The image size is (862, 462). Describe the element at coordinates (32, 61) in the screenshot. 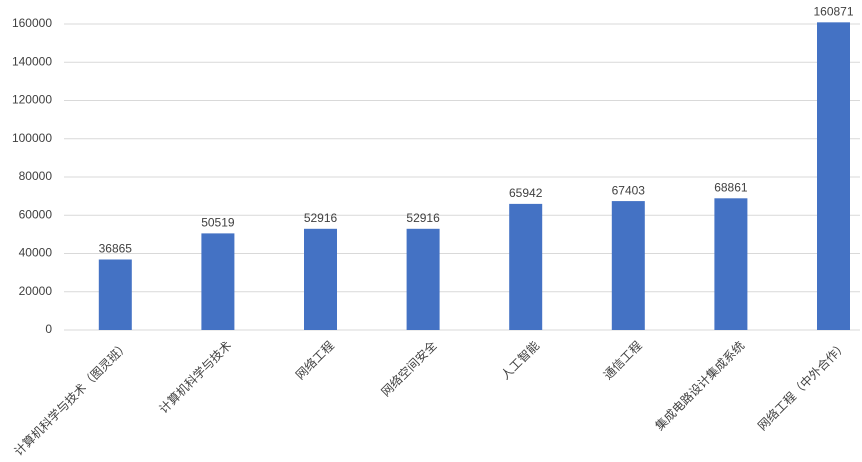

I see `y-tick-label: 140000` at that location.